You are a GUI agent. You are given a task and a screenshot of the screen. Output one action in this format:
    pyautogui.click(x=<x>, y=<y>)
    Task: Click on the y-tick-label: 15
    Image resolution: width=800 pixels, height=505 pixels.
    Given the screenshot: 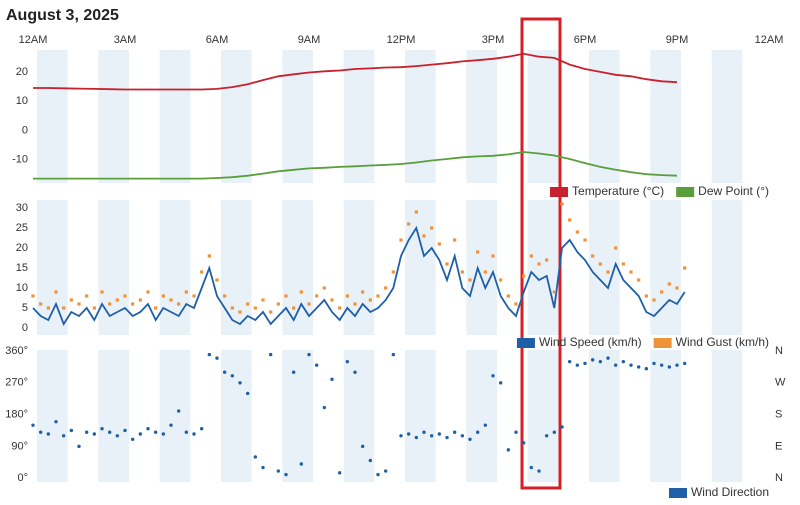 What is the action you would take?
    pyautogui.click(x=22, y=268)
    